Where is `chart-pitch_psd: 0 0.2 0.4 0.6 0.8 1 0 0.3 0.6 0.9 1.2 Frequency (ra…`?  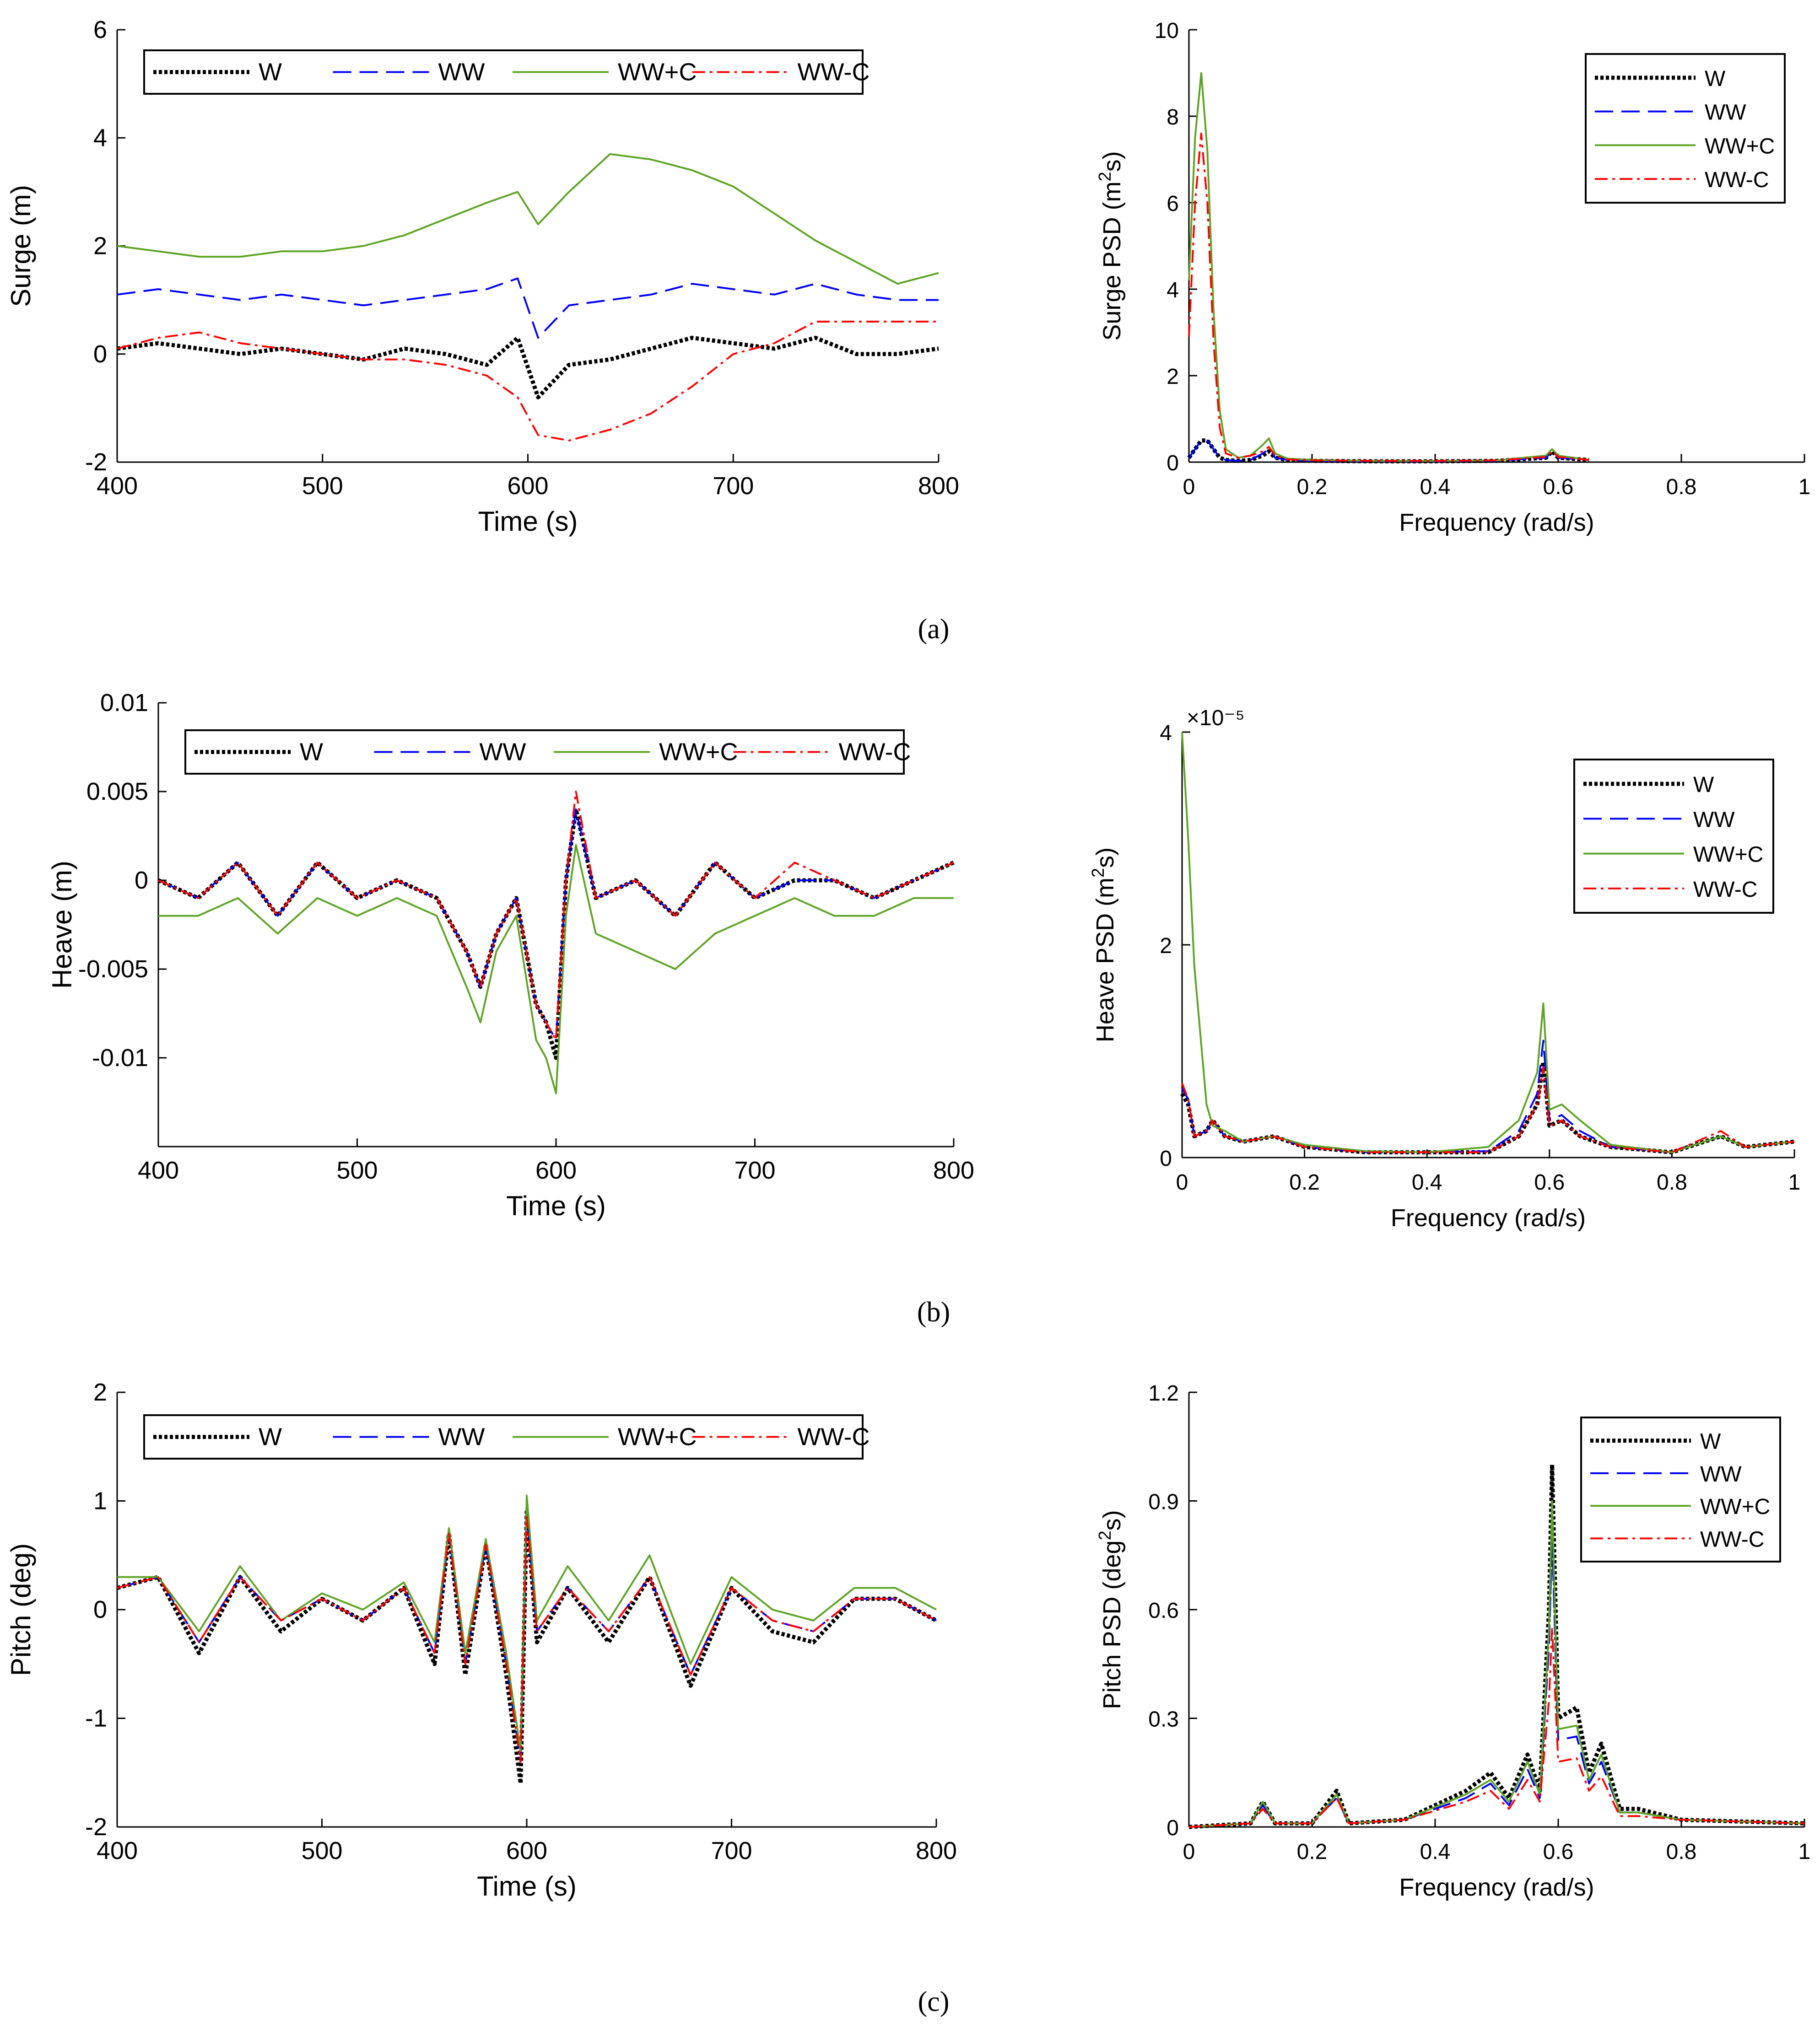 chart-pitch_psd: 0 0.2 0.4 0.6 0.8 1 0 0.3 0.6 0.9 1.2 Frequency (ra… is located at coordinates (1453, 1641).